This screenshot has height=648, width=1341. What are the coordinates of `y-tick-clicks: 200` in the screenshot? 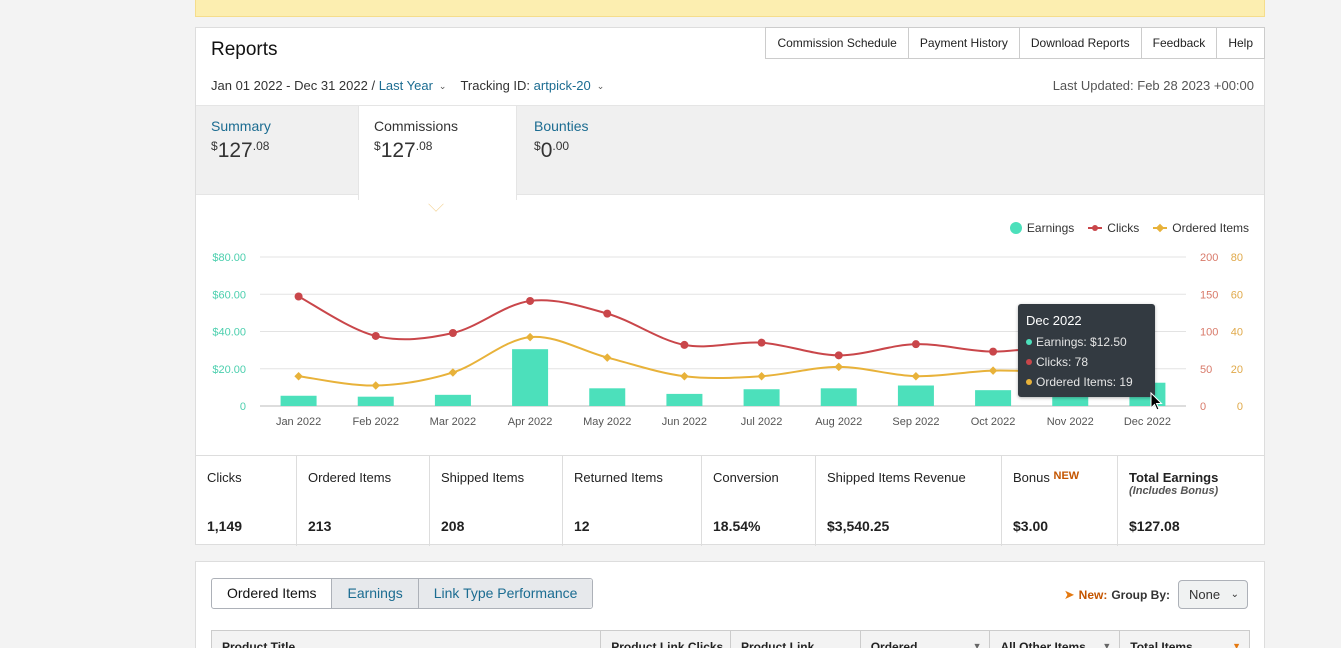 It's located at (1209, 258).